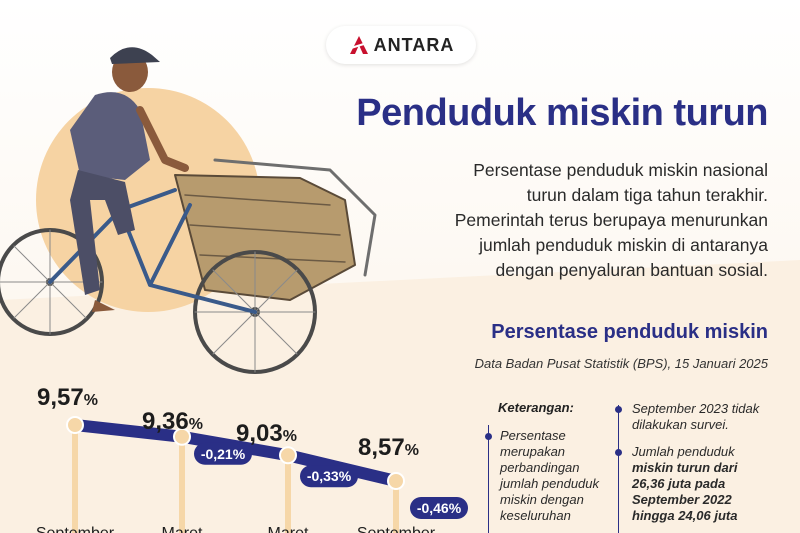 Image resolution: width=800 pixels, height=533 pixels. Describe the element at coordinates (540, 467) in the screenshot. I see `note-line: perbandingan` at that location.